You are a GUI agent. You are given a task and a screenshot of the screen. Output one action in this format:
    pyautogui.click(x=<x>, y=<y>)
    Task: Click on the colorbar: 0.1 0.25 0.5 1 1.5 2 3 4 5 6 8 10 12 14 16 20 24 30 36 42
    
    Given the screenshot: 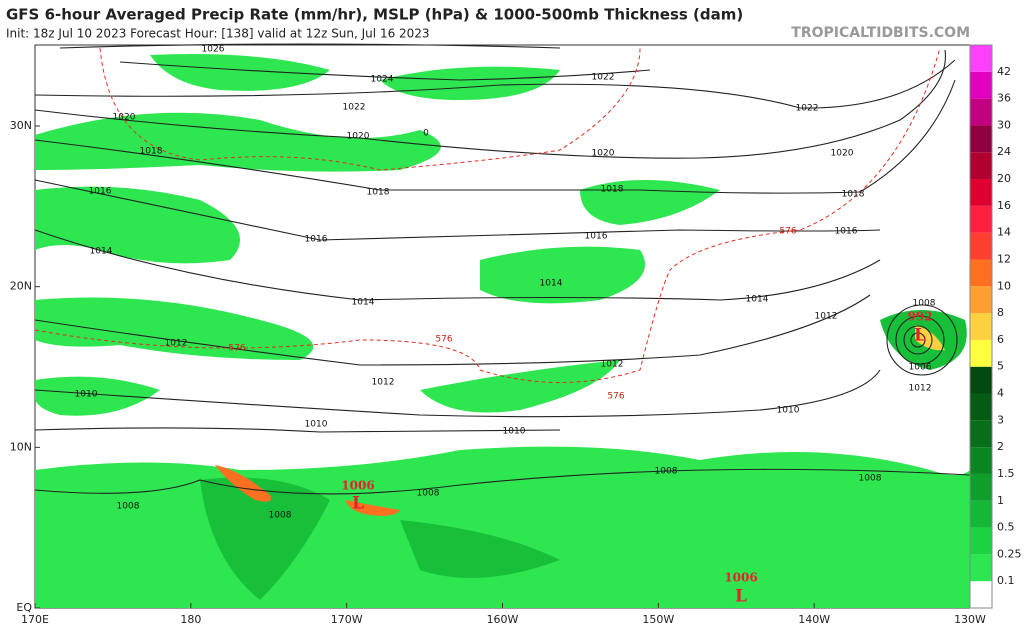 What is the action you would take?
    pyautogui.click(x=995, y=326)
    